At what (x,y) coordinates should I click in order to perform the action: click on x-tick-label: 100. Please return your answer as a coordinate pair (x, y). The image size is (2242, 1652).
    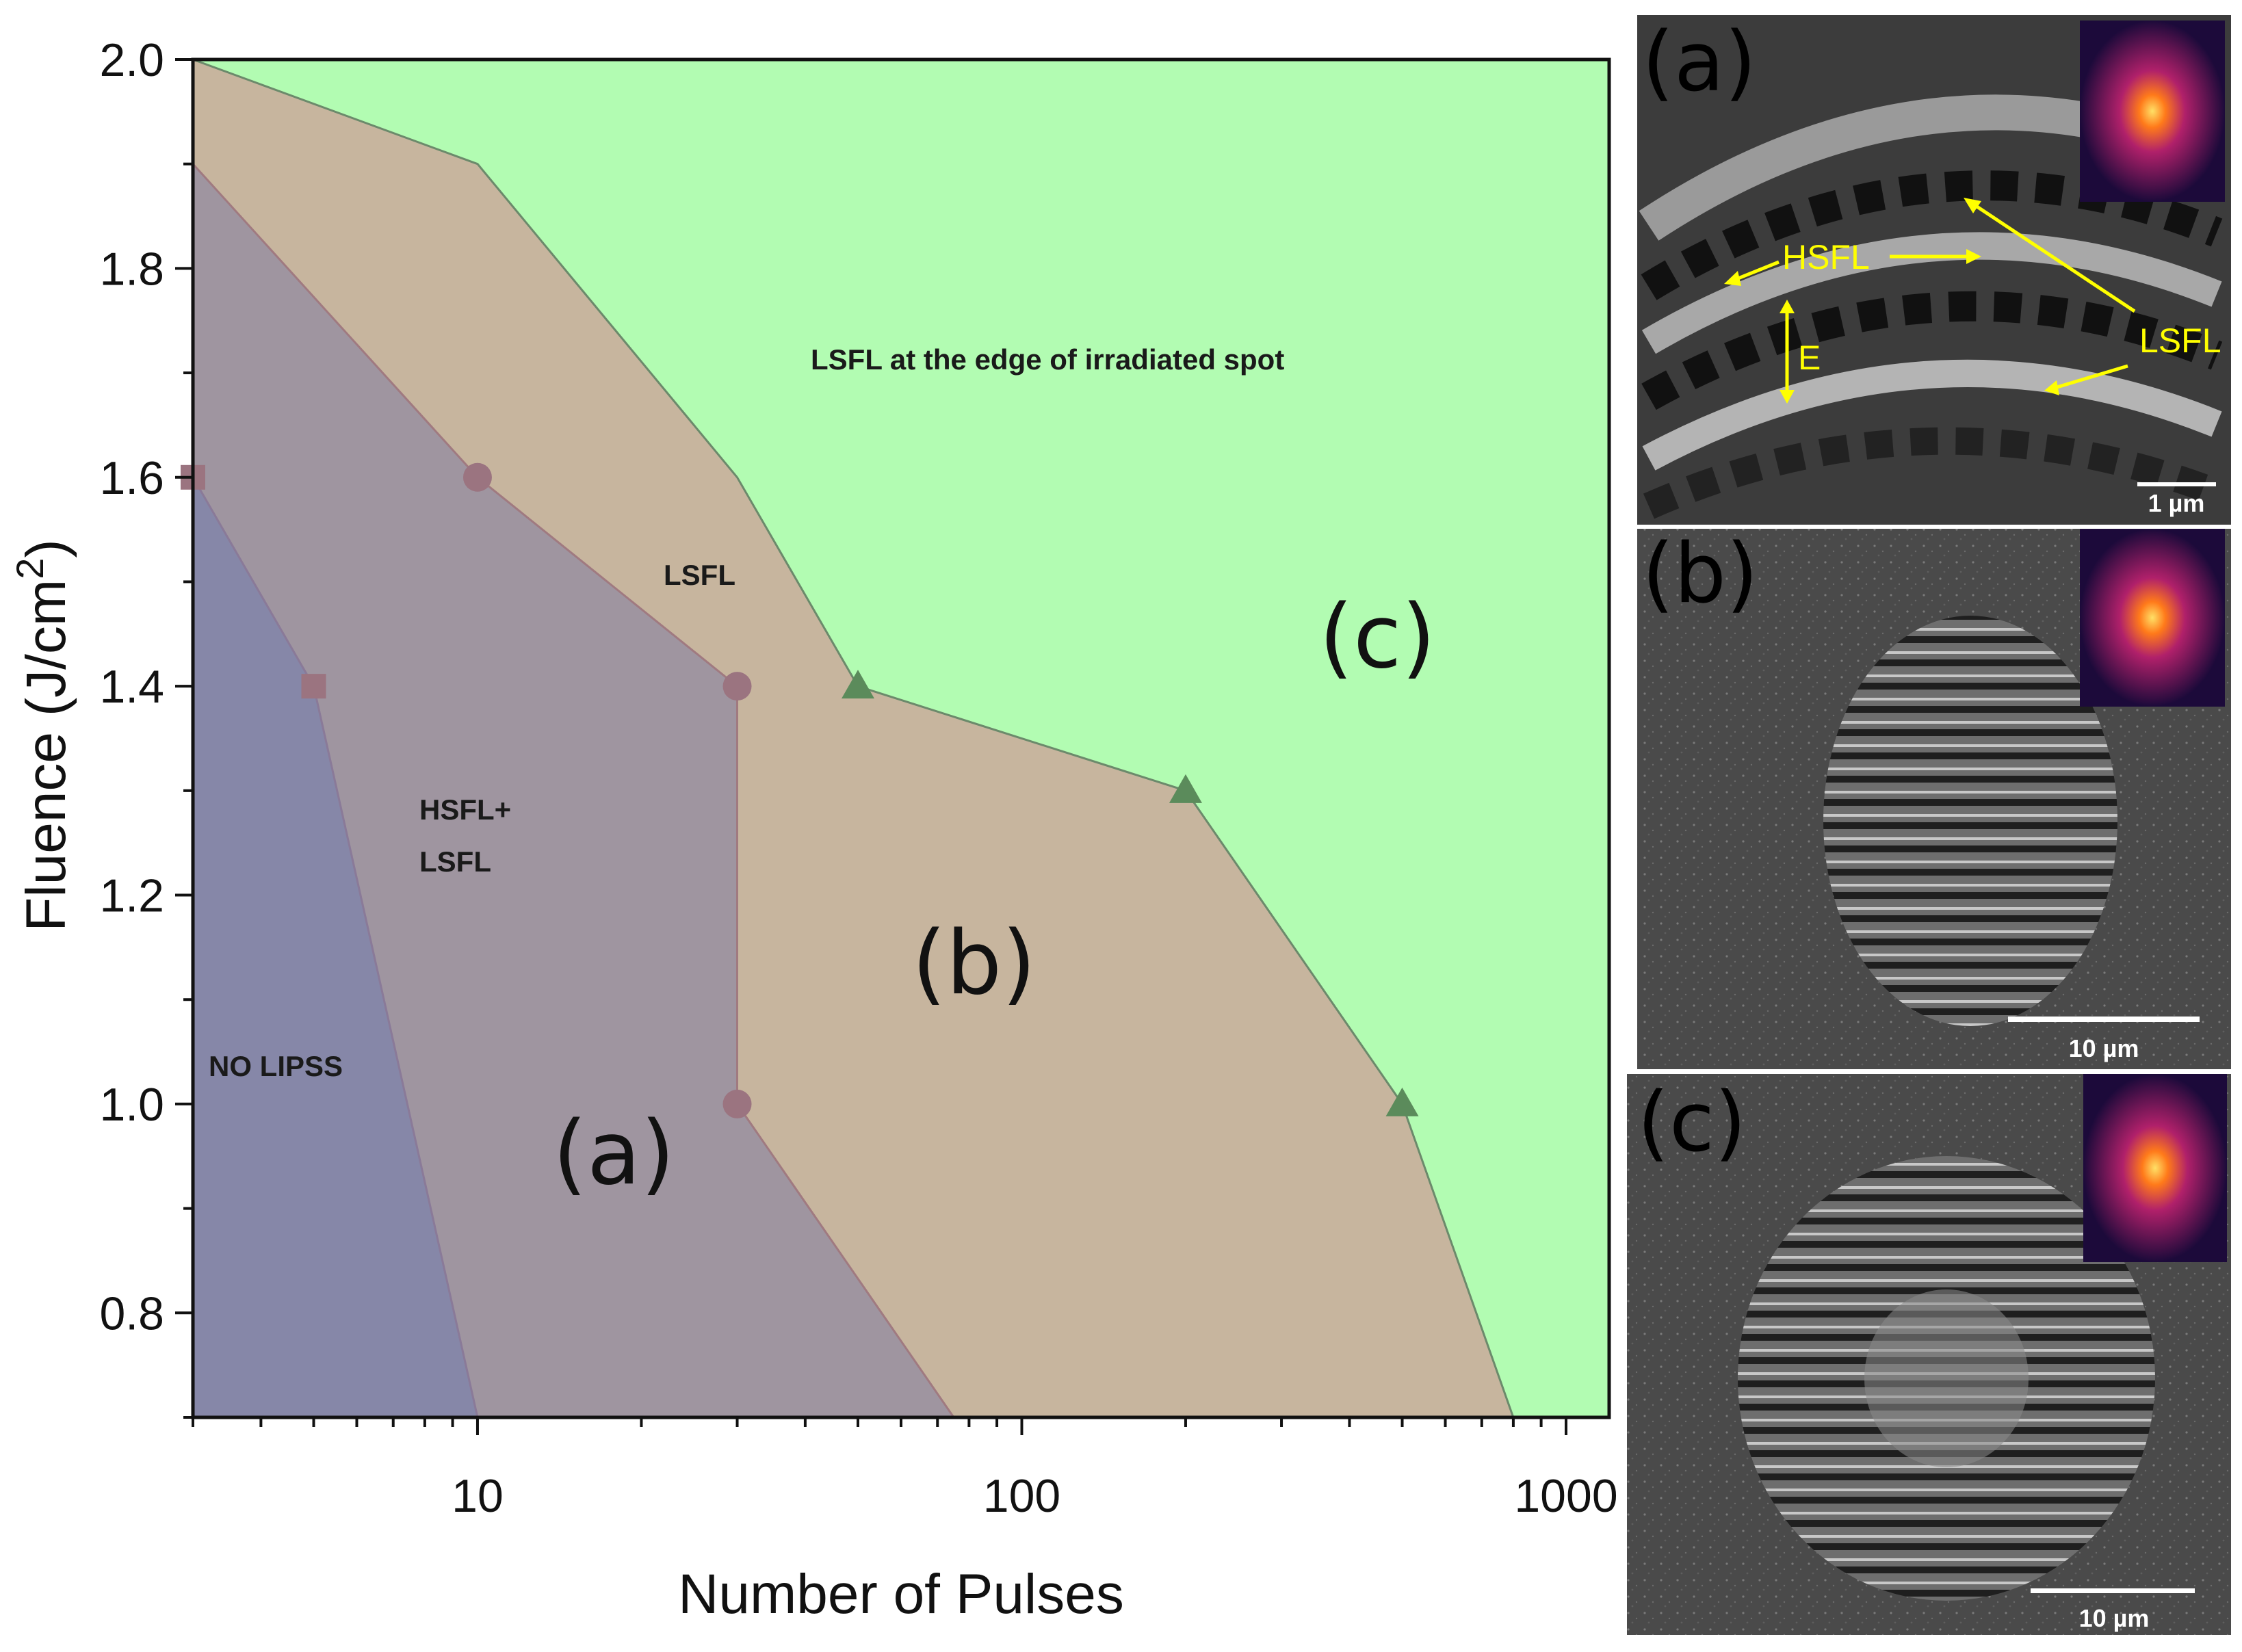
    Looking at the image, I should click on (1021, 1496).